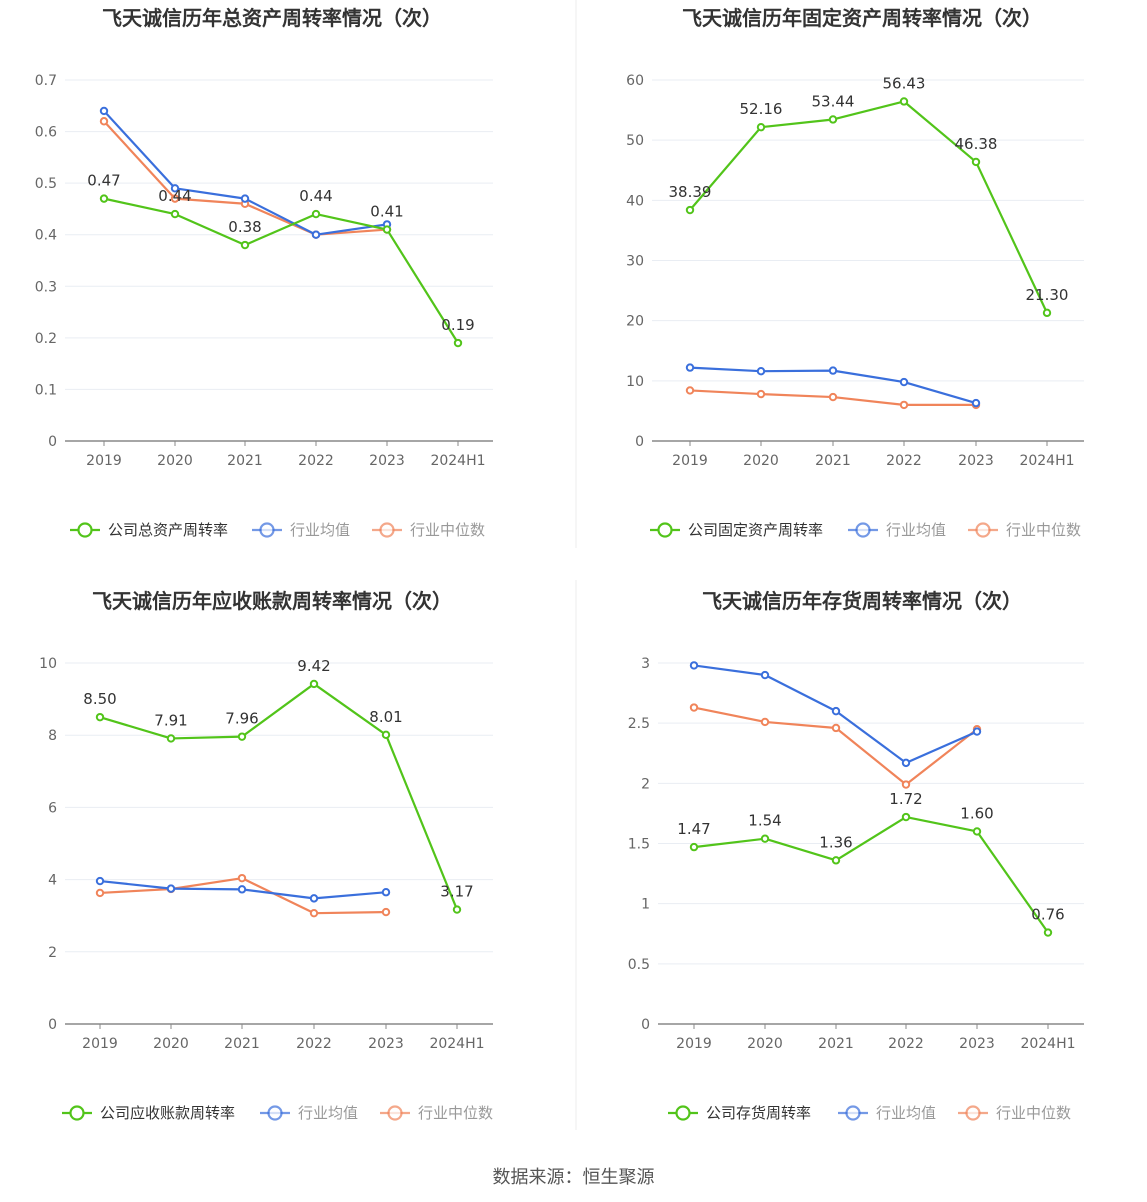 The height and width of the screenshot is (1202, 1147). Describe the element at coordinates (46, 184) in the screenshot. I see `y-tick-label: 0.5` at that location.